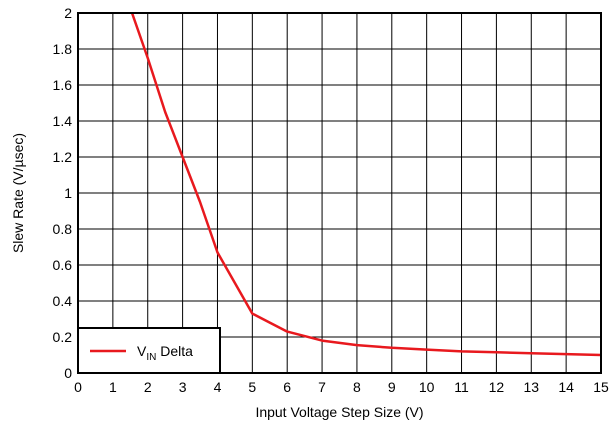 This screenshot has width=611, height=429. What do you see at coordinates (427, 387) in the screenshot?
I see `x-tick-label: 10` at bounding box center [427, 387].